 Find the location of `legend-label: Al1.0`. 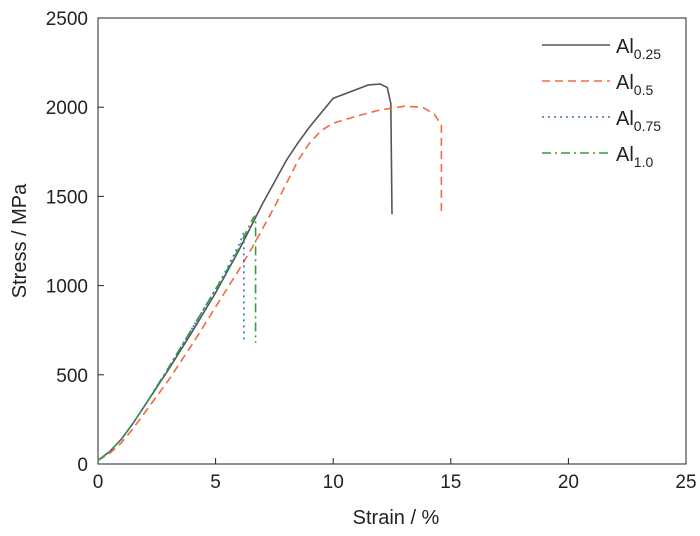

legend-label: Al1.0 is located at coordinates (634, 157).